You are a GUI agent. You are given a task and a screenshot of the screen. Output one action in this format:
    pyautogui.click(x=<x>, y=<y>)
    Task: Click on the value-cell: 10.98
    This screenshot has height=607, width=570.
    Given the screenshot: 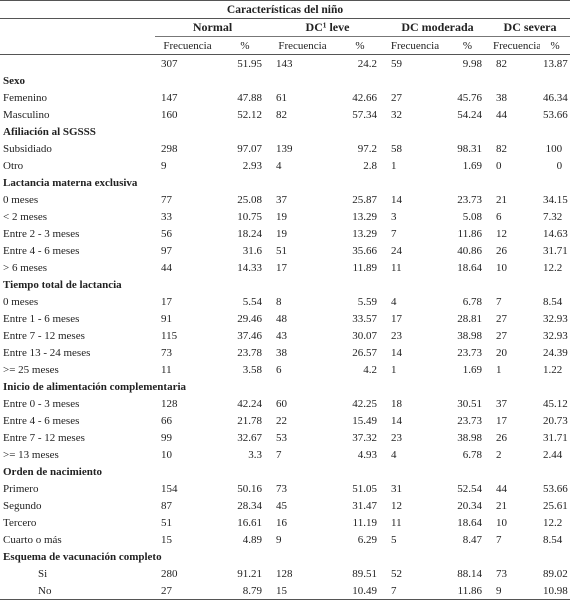 What is the action you would take?
    pyautogui.click(x=555, y=591)
    